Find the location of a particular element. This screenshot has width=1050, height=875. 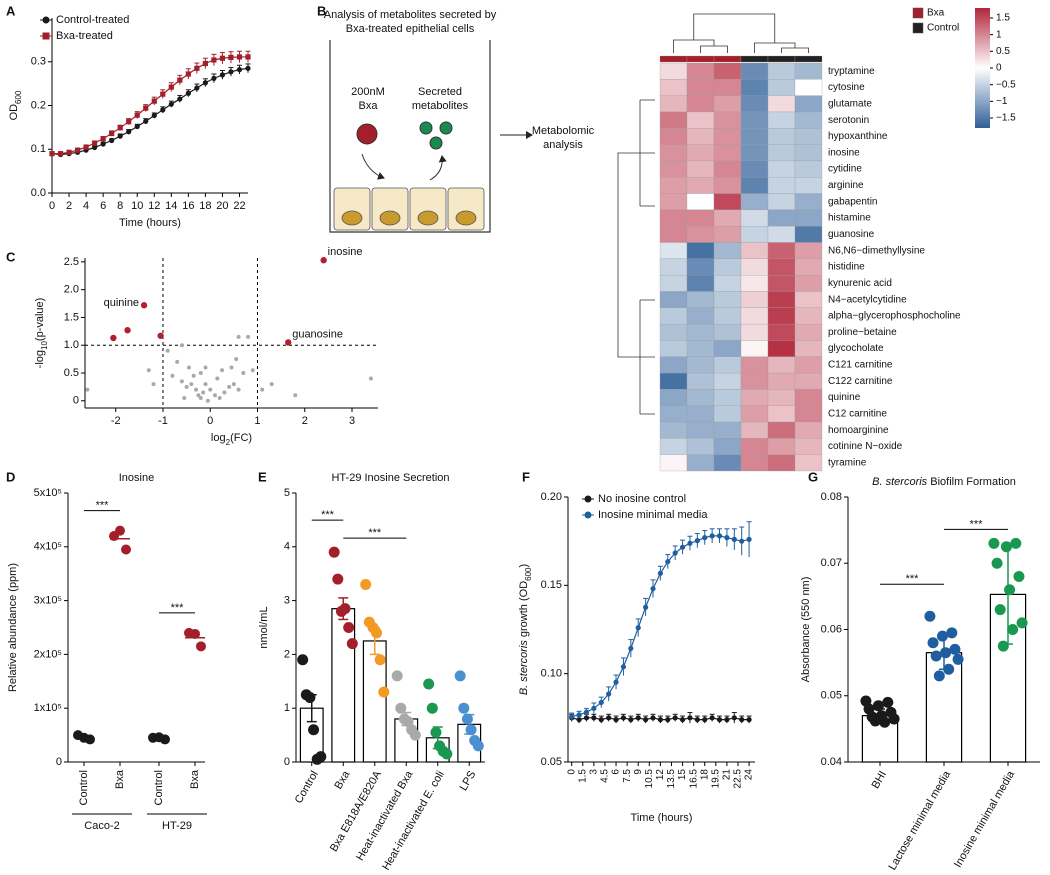

panel-letter: C is located at coordinates (11, 256).